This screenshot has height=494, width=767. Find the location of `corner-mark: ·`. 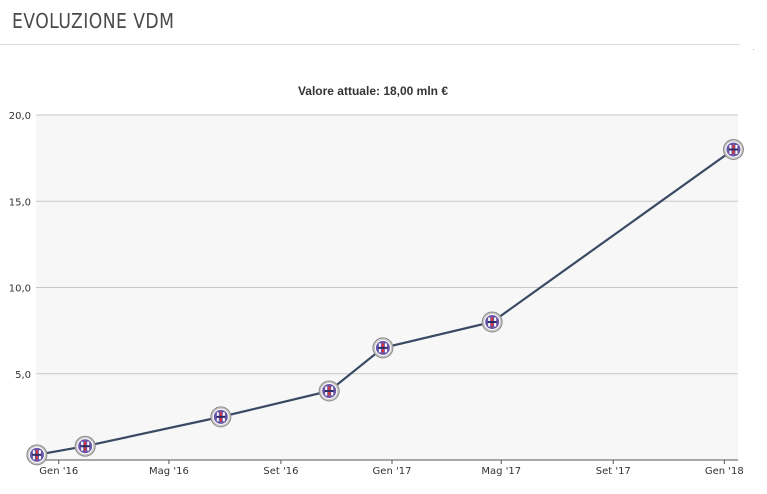

corner-mark: · is located at coordinates (753, 49).